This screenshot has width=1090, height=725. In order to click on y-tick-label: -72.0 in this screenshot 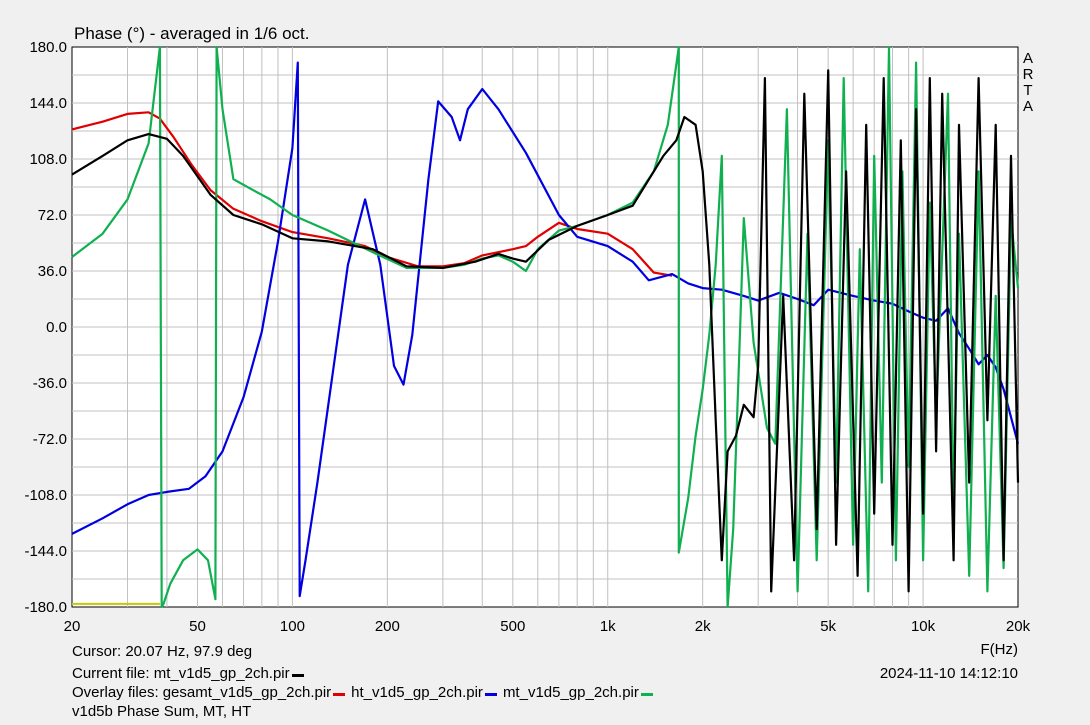, I will do `click(50, 439)`.